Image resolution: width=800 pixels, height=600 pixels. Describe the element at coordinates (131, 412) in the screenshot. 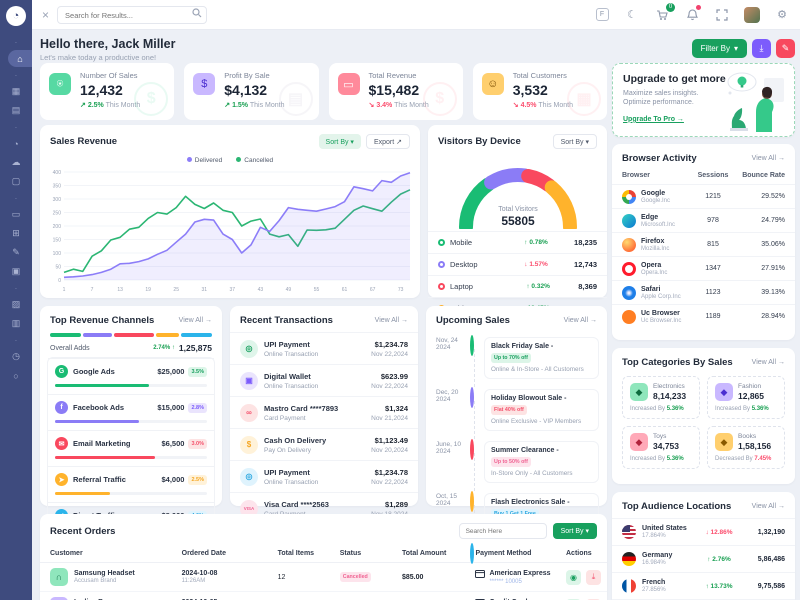

I see `channel-row: f Facebook Ads $15,000 2.8%` at that location.